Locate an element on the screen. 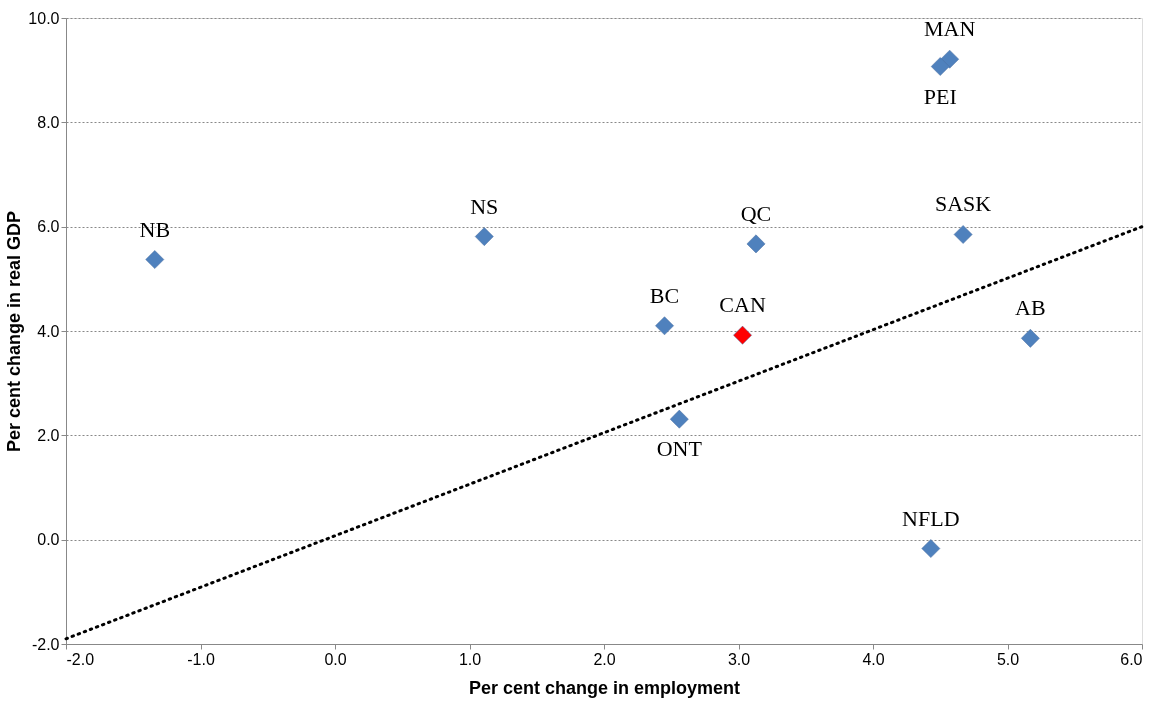 This screenshot has width=1164, height=702. x-tick-label: 2.0 is located at coordinates (604, 659).